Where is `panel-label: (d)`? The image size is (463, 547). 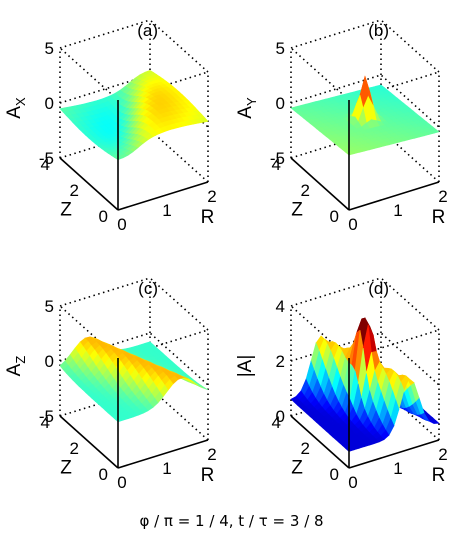 panel-label: (d) is located at coordinates (378, 288).